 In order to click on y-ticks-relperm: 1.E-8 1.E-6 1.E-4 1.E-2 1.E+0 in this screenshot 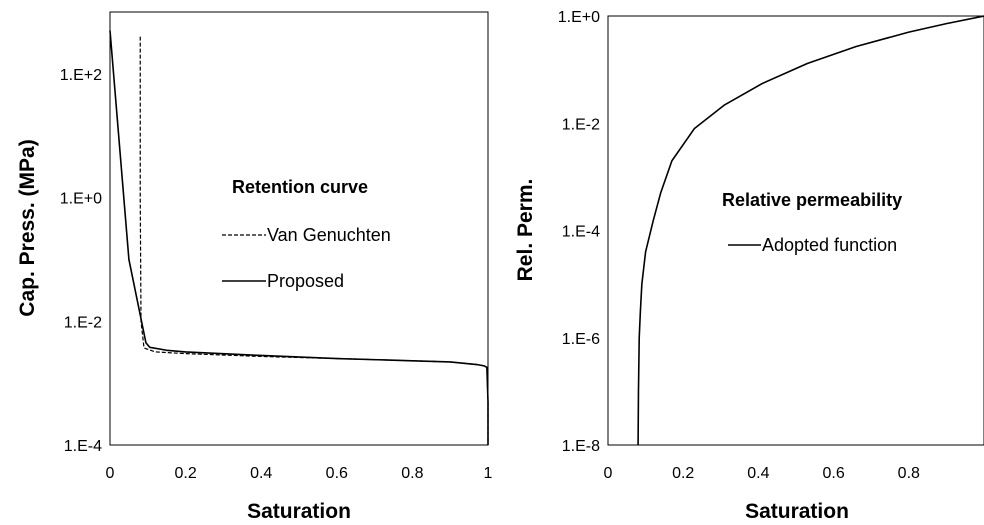, I will do `click(579, 232)`.